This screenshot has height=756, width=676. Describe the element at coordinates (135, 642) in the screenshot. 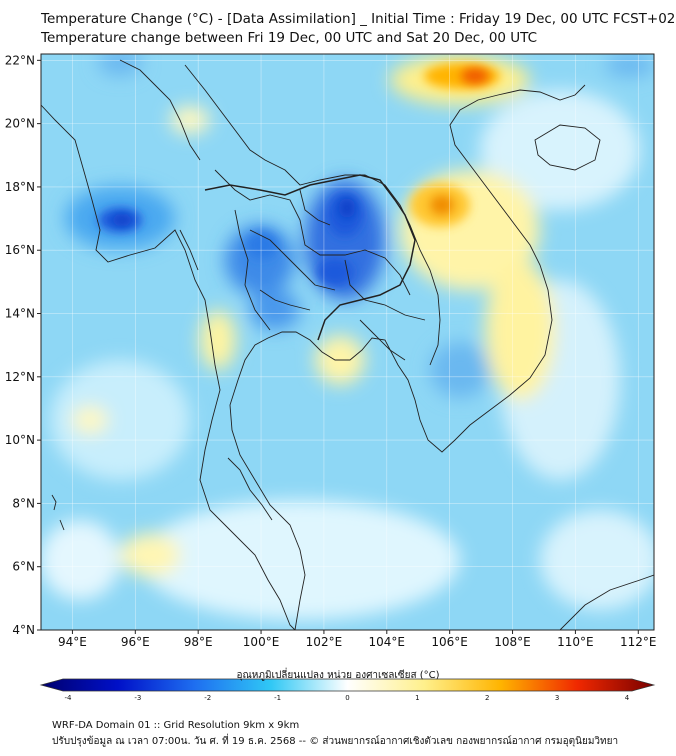

I see `lon-tick-label: 96°E` at that location.